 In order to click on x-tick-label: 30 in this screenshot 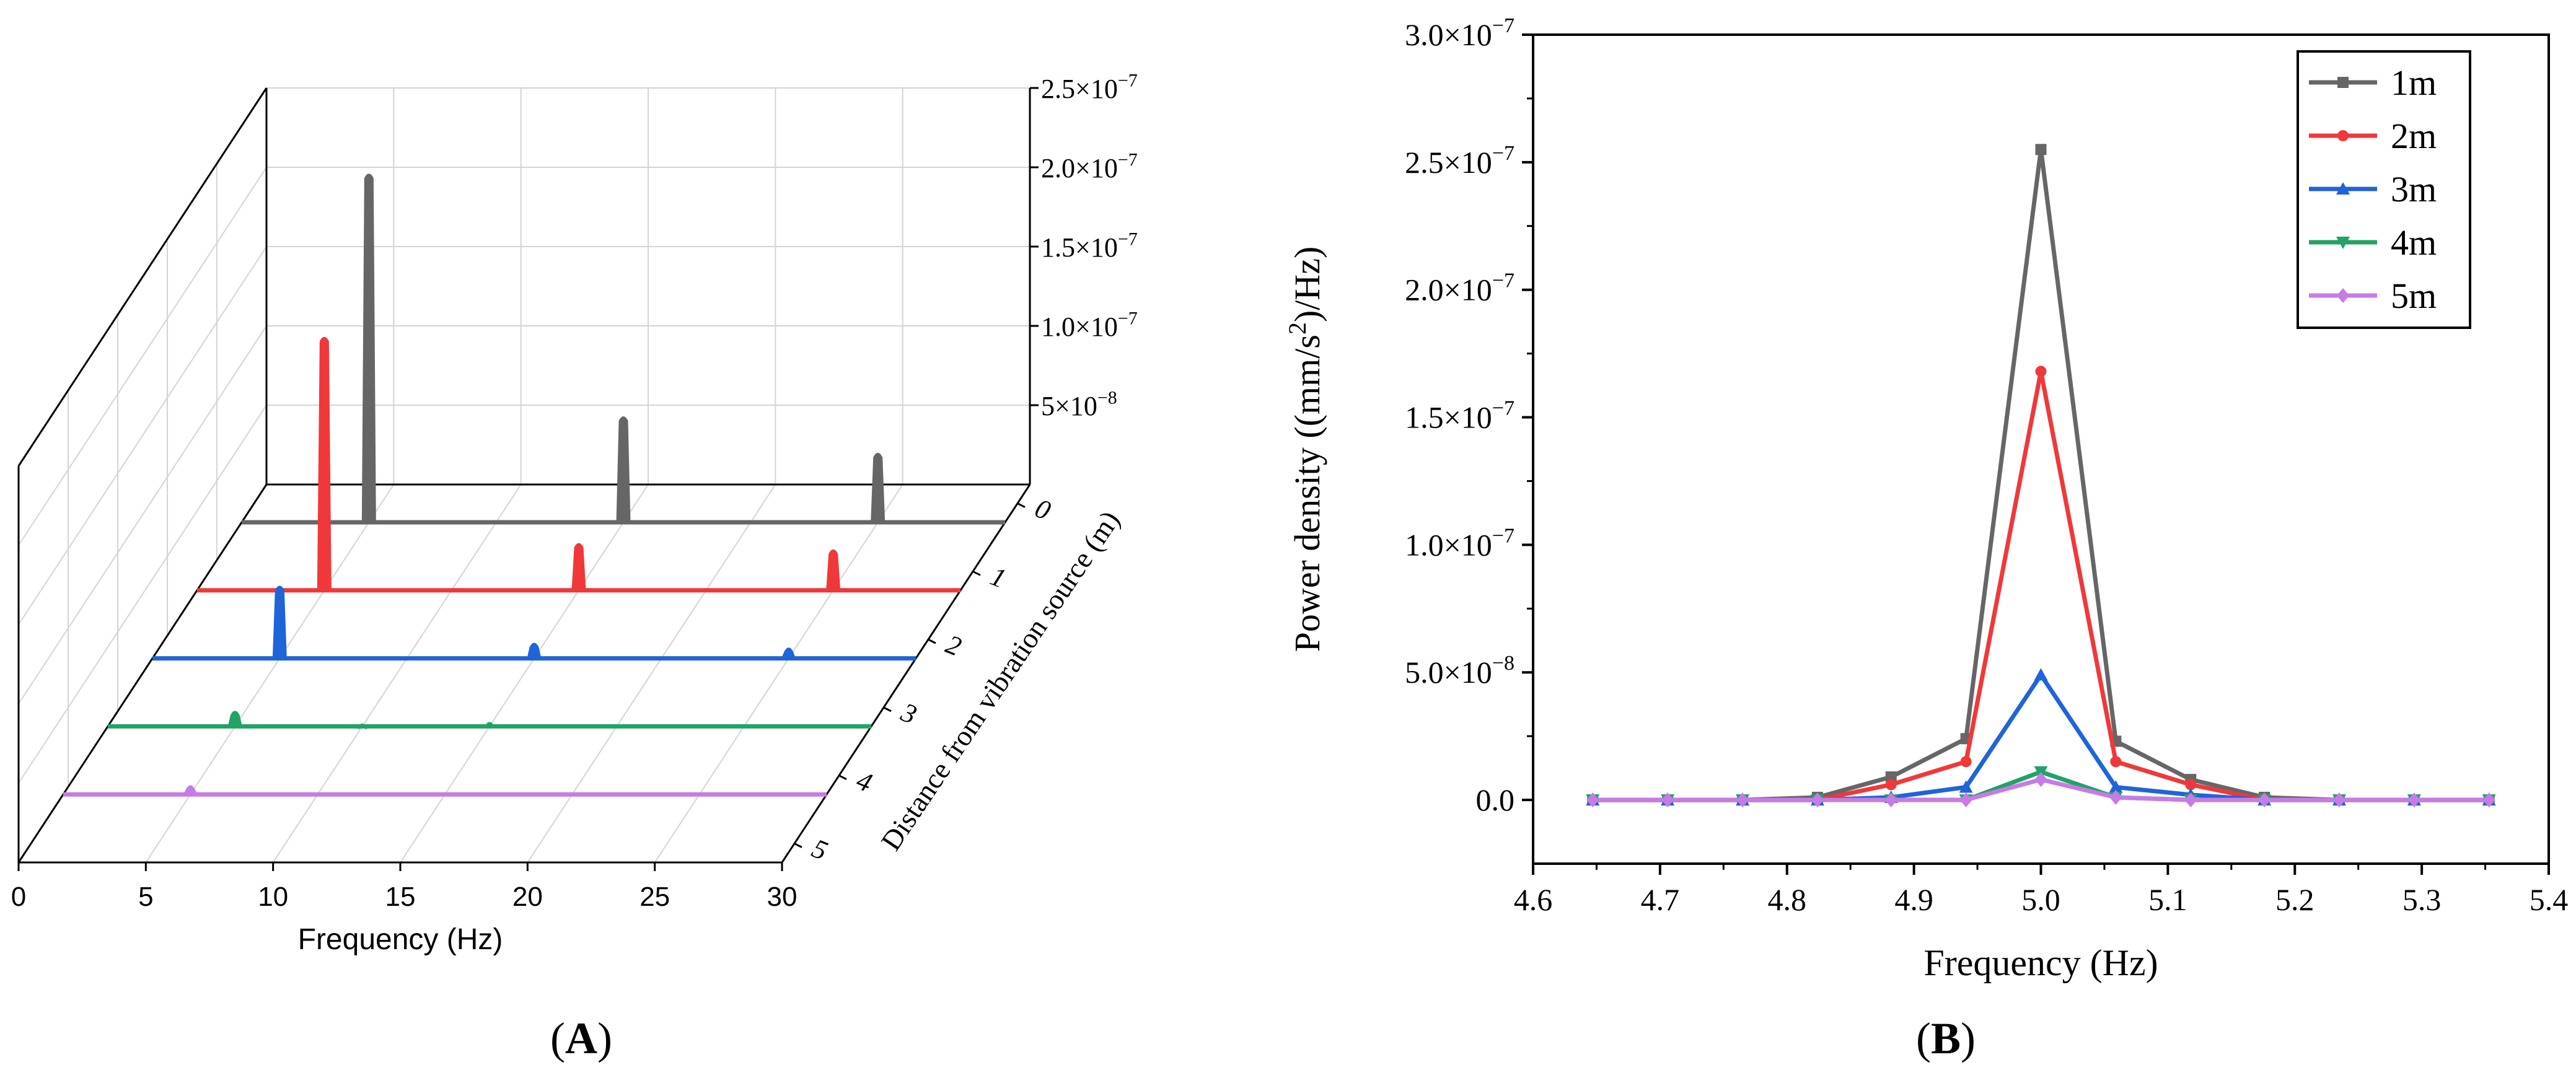, I will do `click(783, 897)`.